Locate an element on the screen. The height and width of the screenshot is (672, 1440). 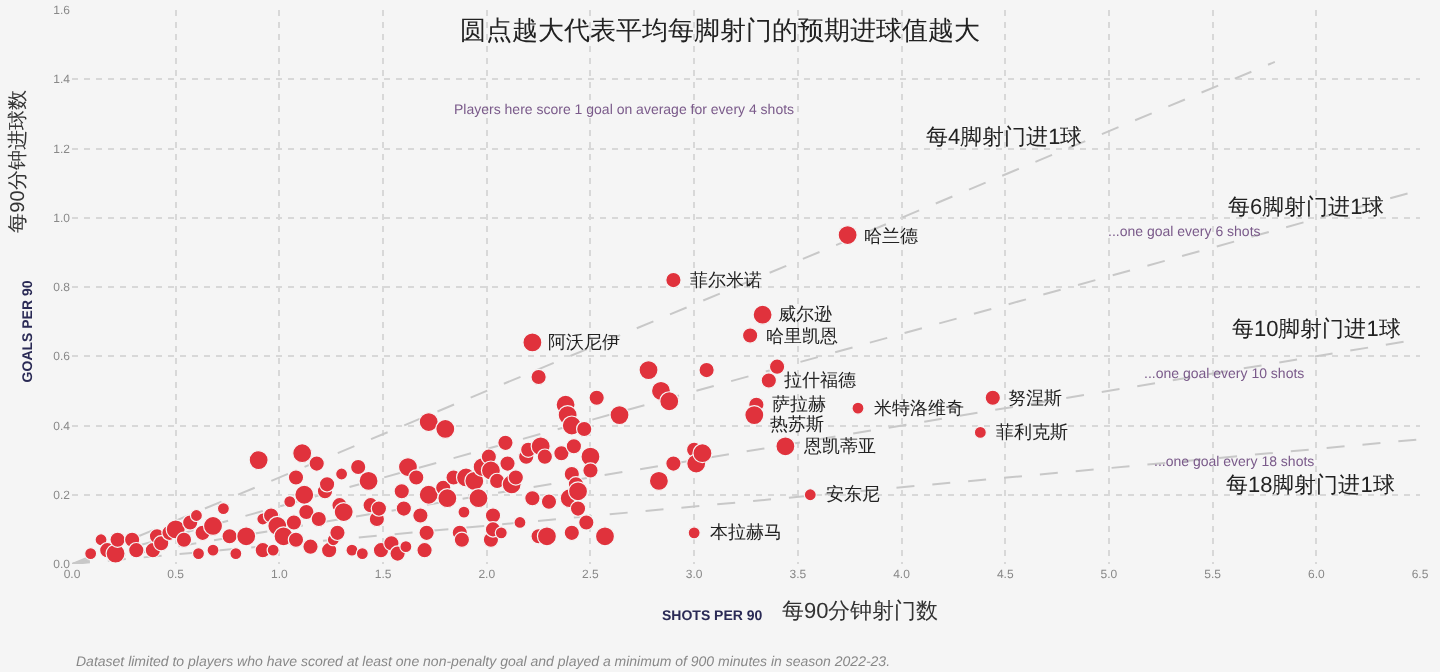
annotation: 威尔逊 is located at coordinates (805, 314).